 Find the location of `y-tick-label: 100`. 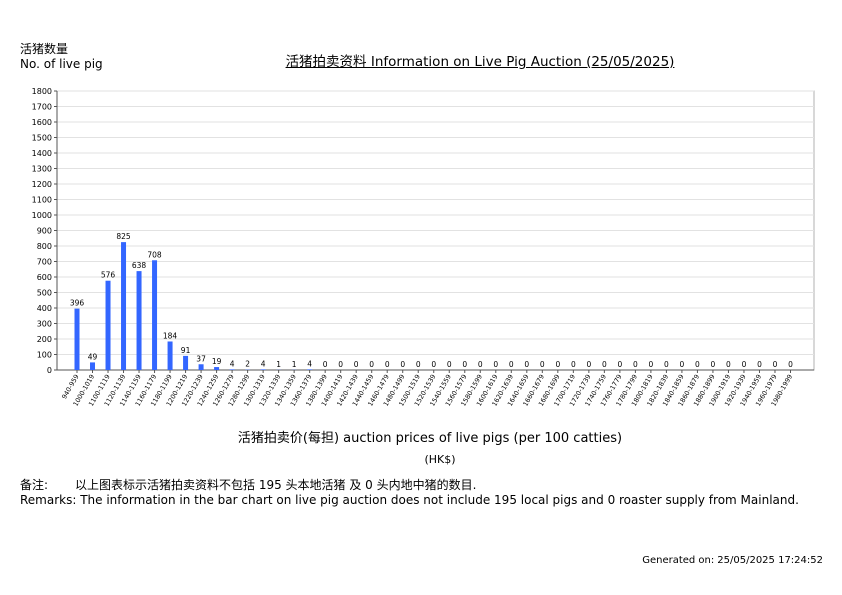

y-tick-label: 100 is located at coordinates (44, 355).